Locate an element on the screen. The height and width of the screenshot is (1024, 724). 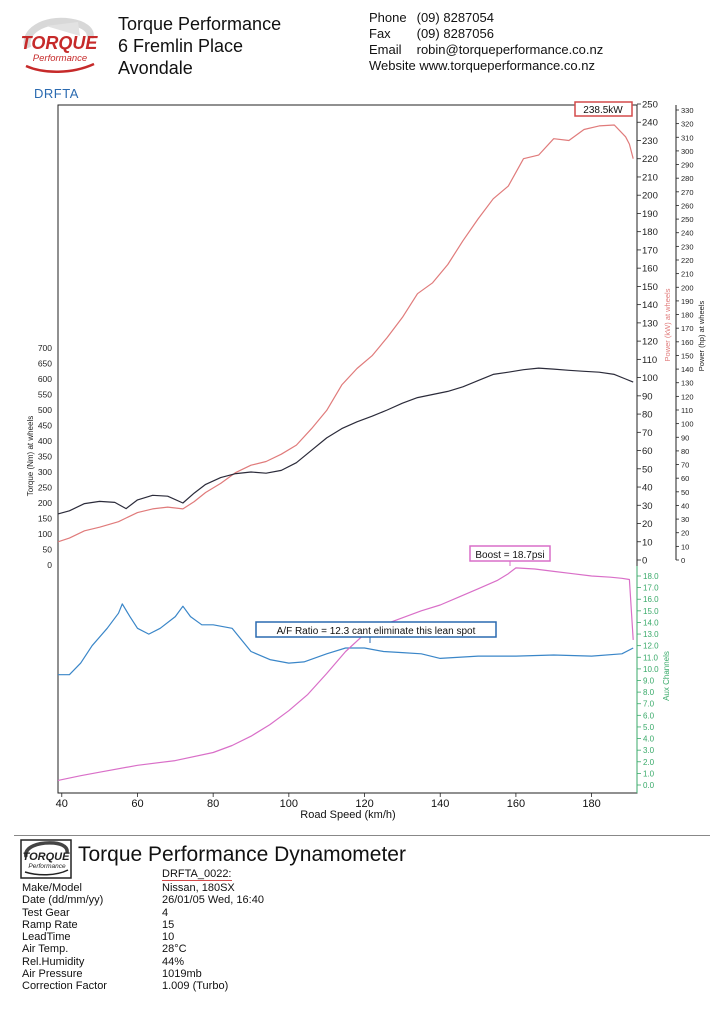
power-kw-tick-label: 40 is located at coordinates (647, 488).